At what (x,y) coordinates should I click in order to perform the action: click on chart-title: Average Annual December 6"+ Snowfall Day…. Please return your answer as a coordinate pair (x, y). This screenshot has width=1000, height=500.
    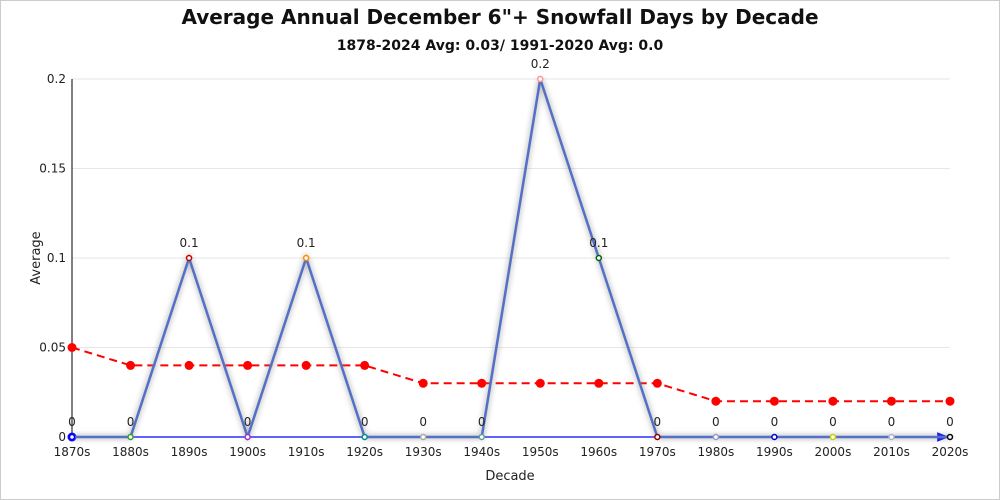
    Looking at the image, I should click on (499, 17).